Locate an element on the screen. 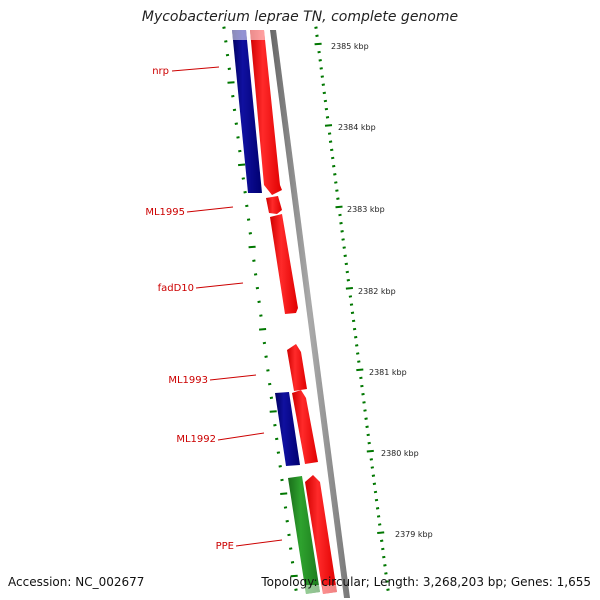 Image resolution: width=600 pixels, height=600 pixels. nrp-forward-feature-fade is located at coordinates (257, 35).